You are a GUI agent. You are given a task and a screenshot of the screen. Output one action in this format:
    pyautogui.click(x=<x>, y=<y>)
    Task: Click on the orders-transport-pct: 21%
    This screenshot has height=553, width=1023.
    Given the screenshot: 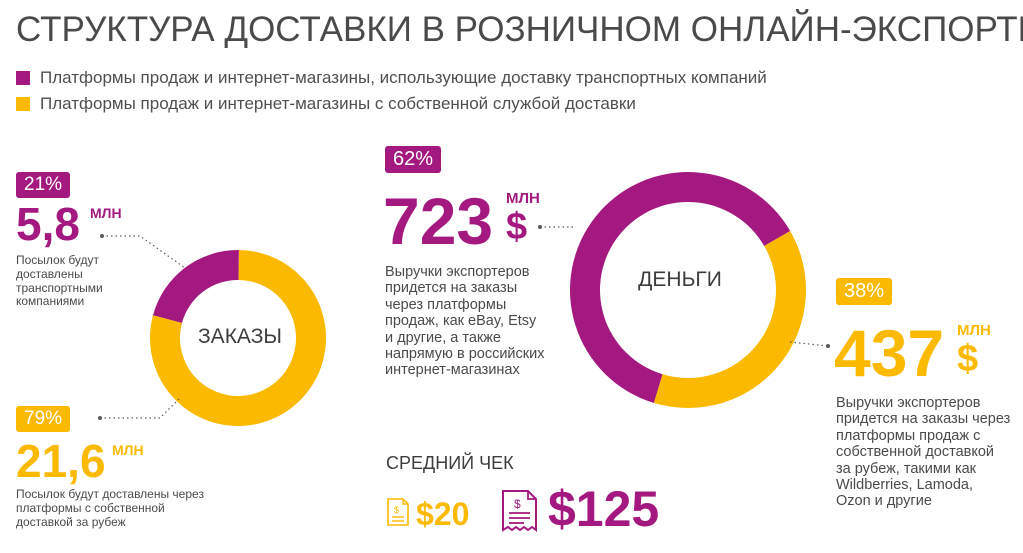 What is the action you would take?
    pyautogui.click(x=43, y=185)
    